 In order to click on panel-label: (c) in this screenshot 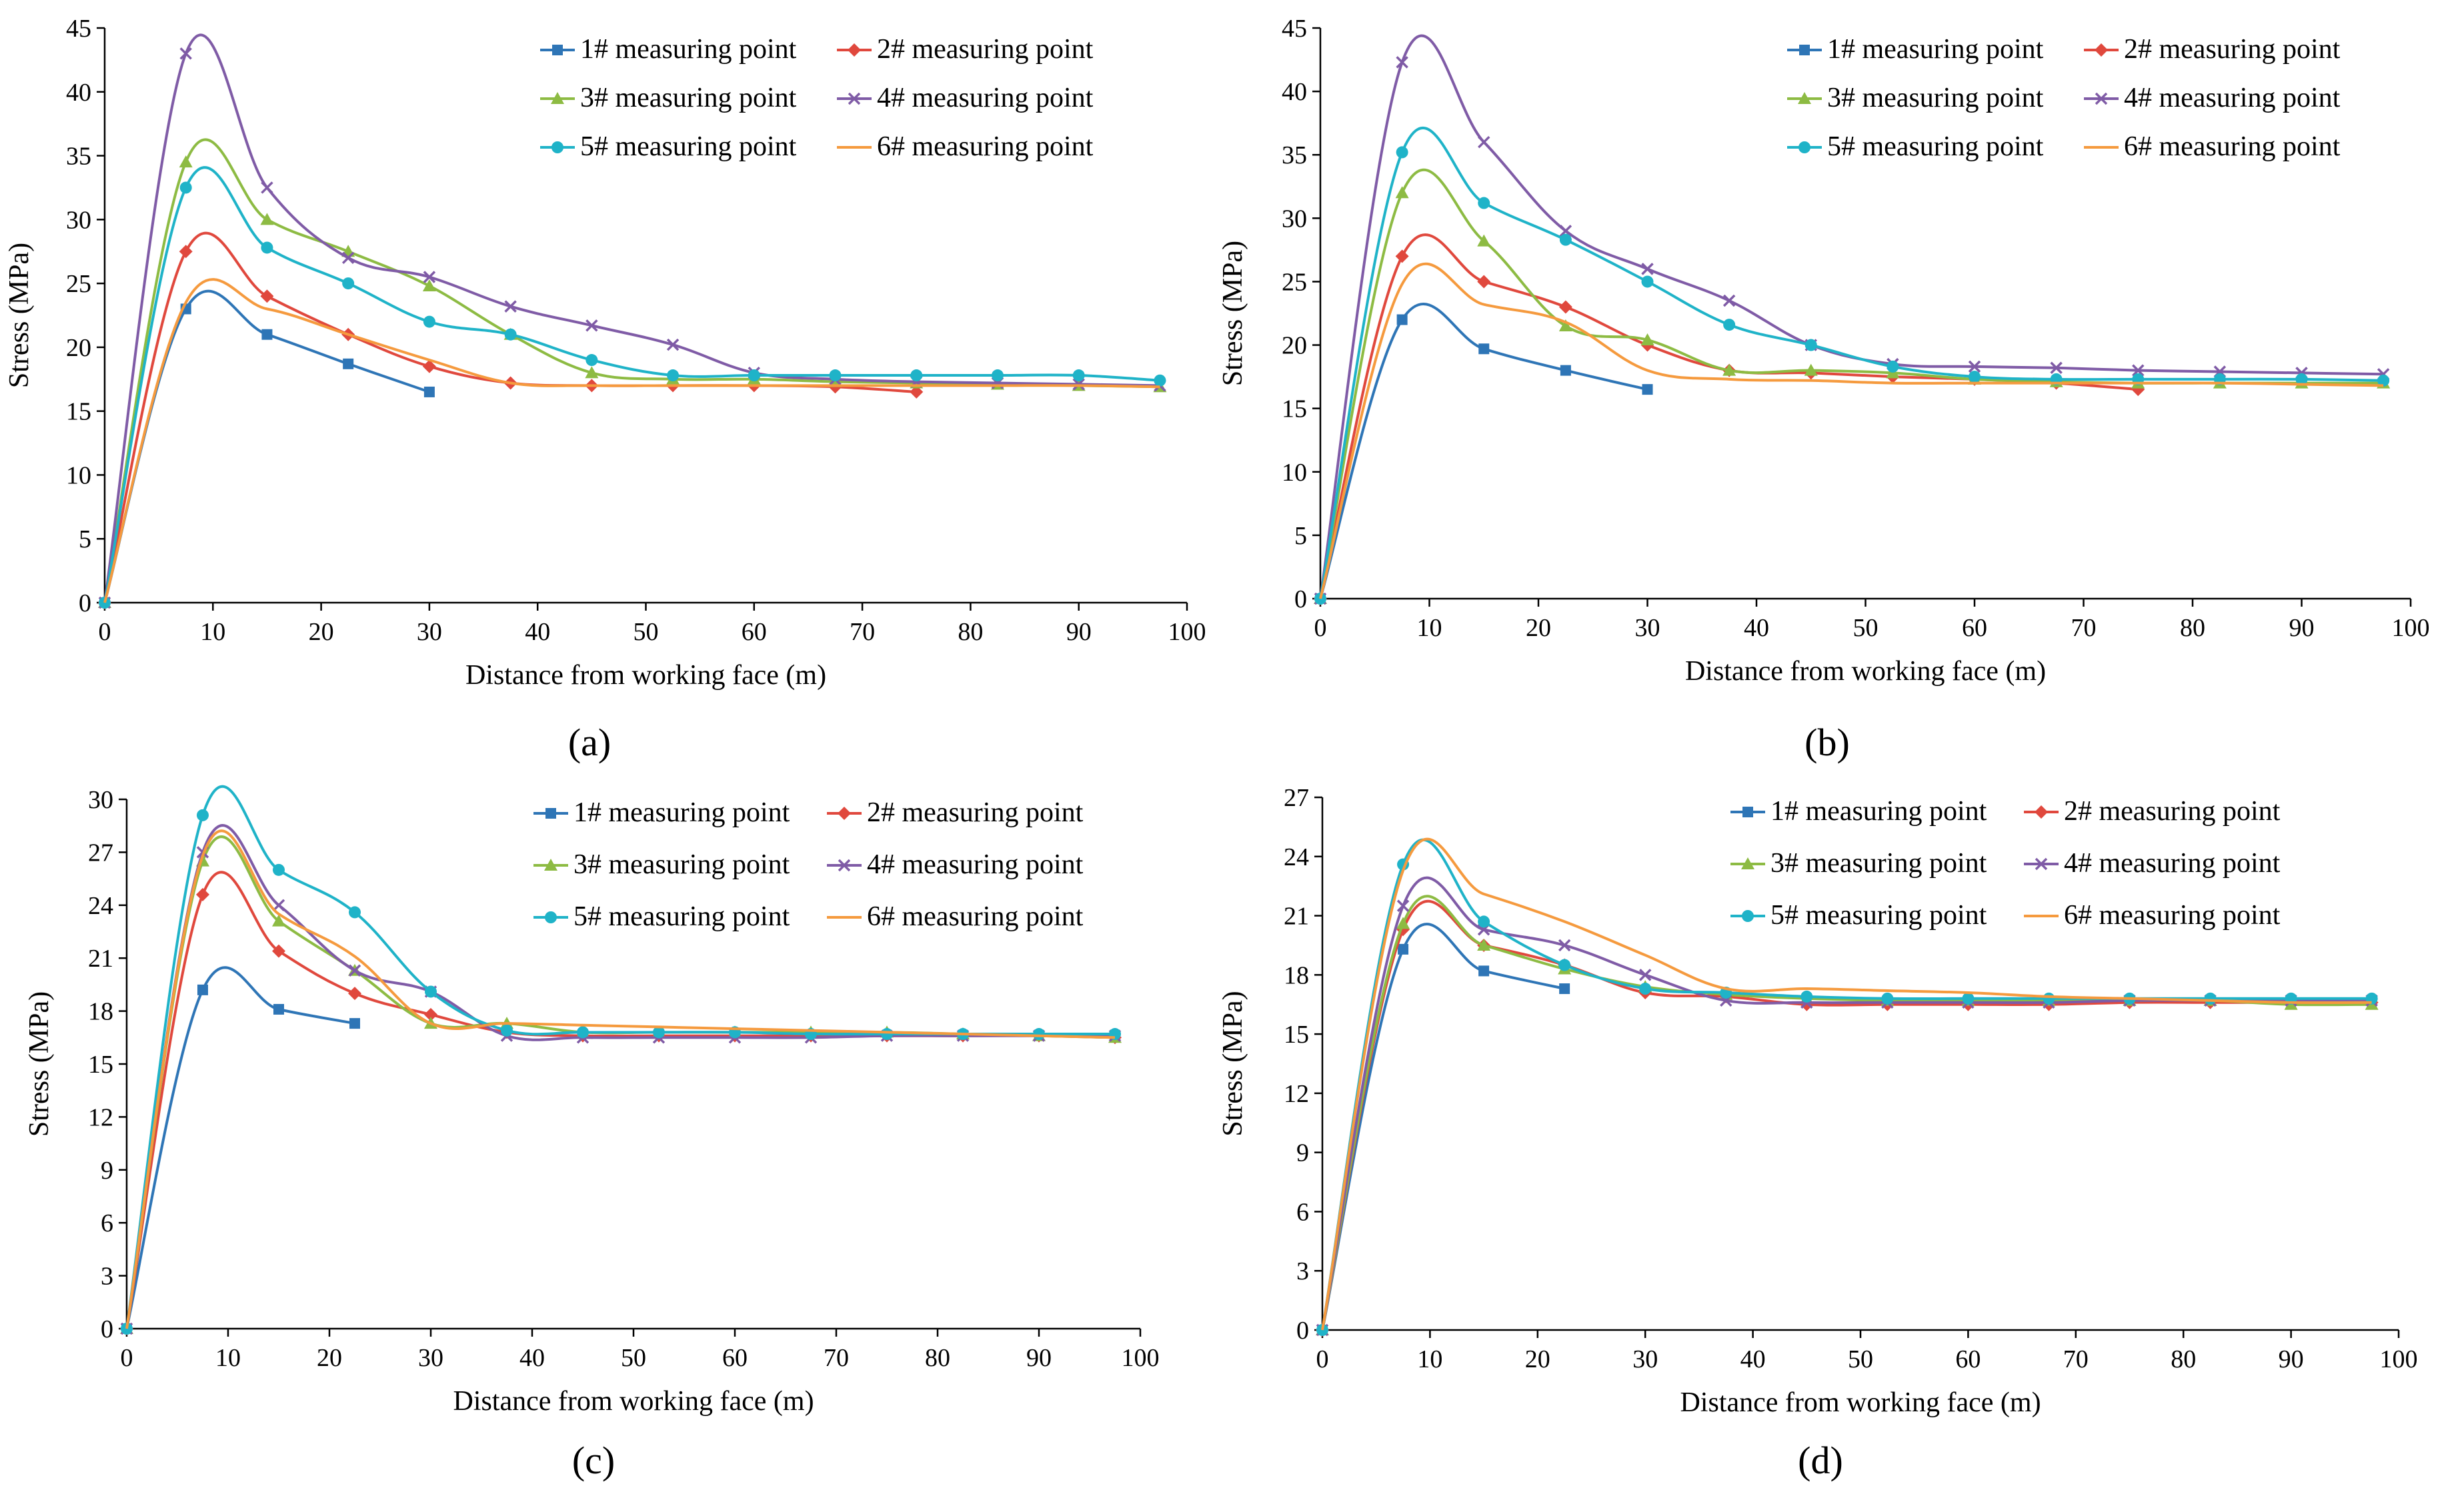, I will do `click(593, 1460)`.